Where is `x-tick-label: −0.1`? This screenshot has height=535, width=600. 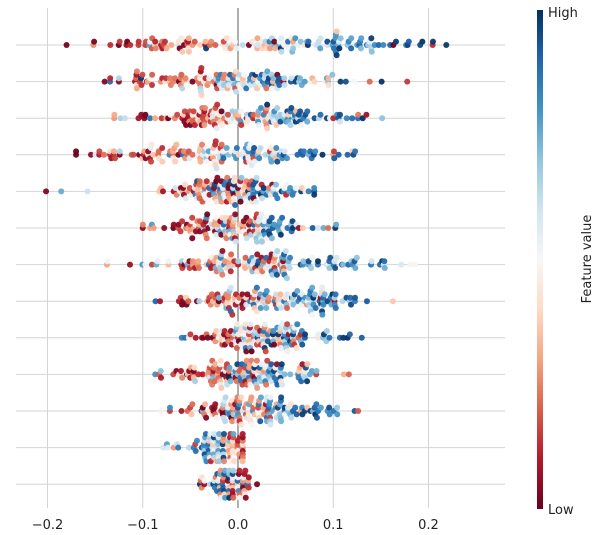
x-tick-label: −0.1 is located at coordinates (143, 525).